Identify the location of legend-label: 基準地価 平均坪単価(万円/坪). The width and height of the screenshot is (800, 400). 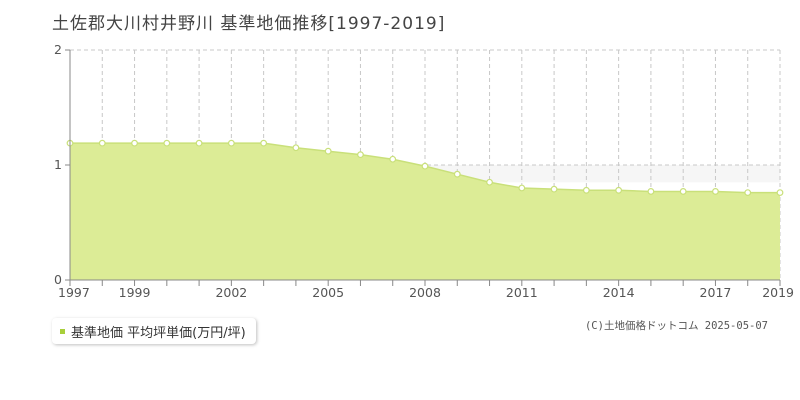
(158, 333).